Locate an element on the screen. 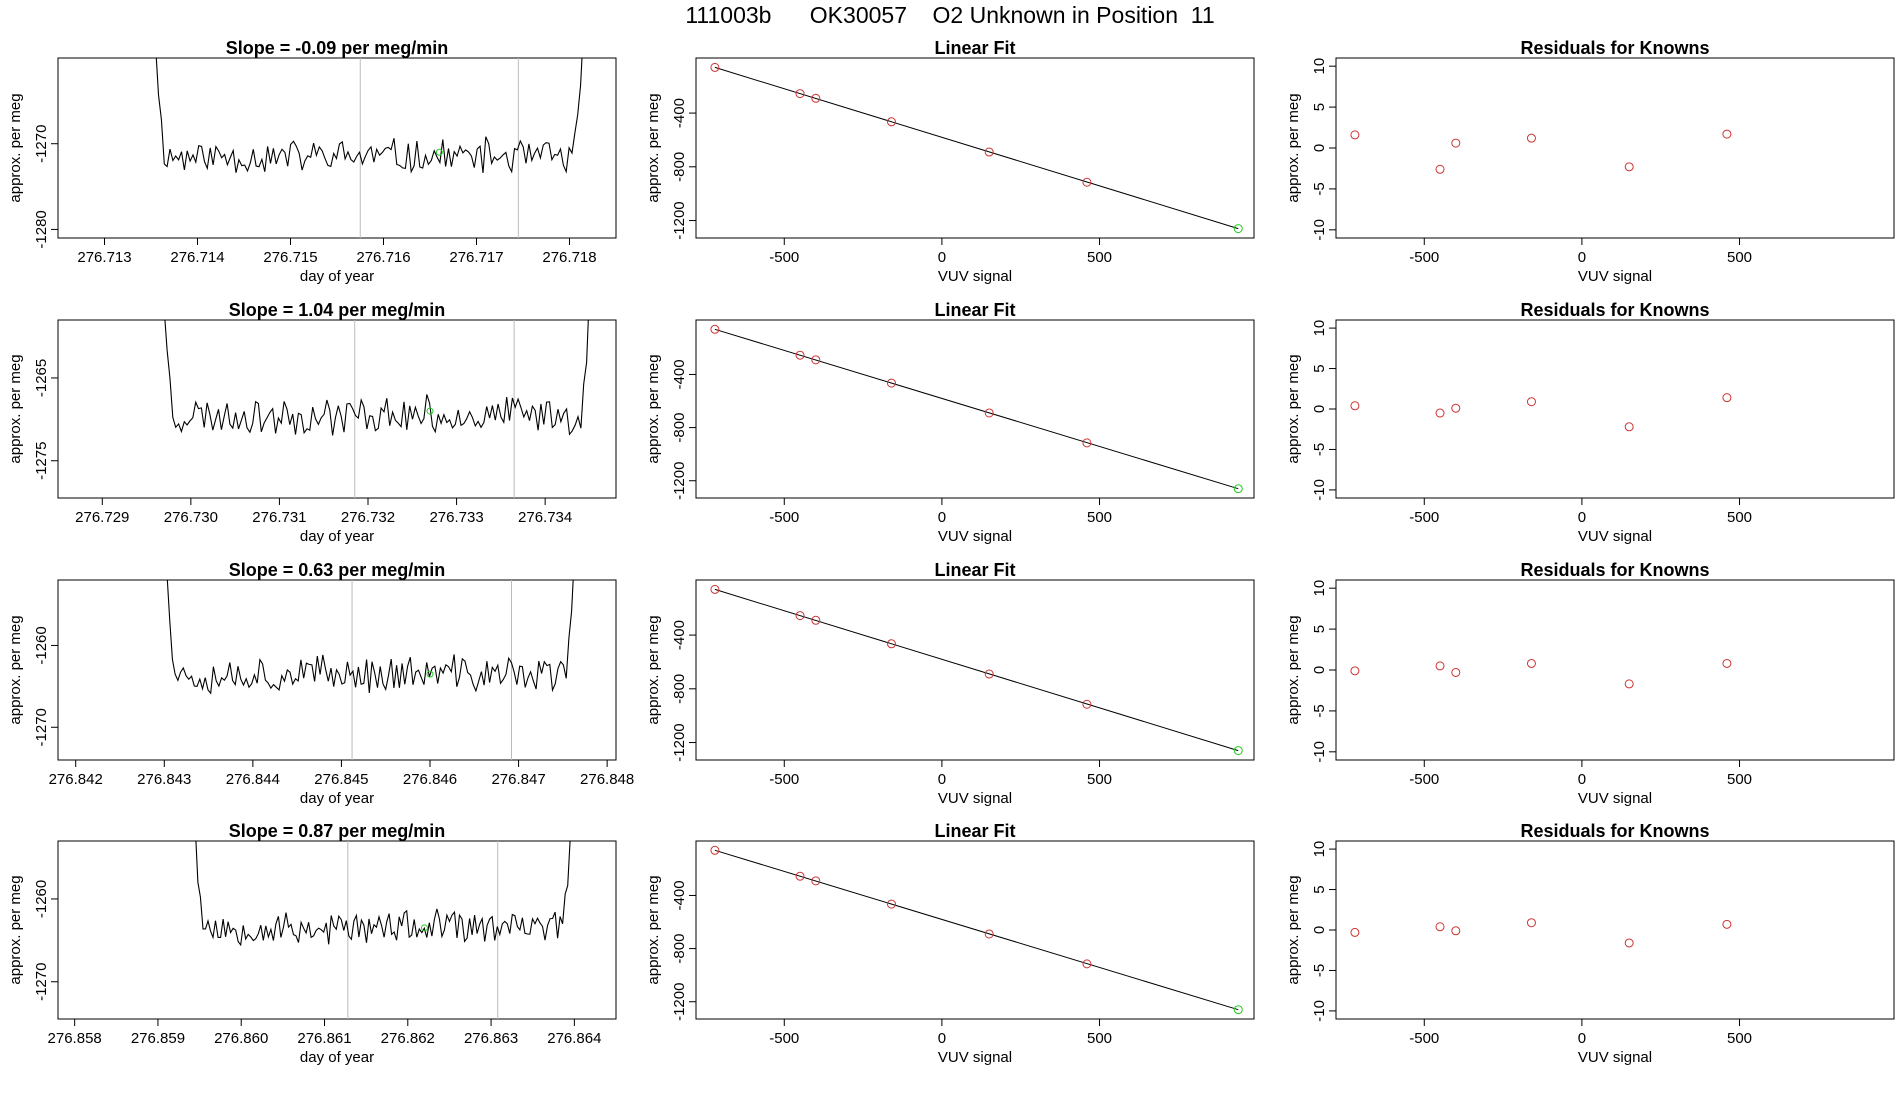 The height and width of the screenshot is (1100, 1900). x-tick-label: 276.716 is located at coordinates (383, 257).